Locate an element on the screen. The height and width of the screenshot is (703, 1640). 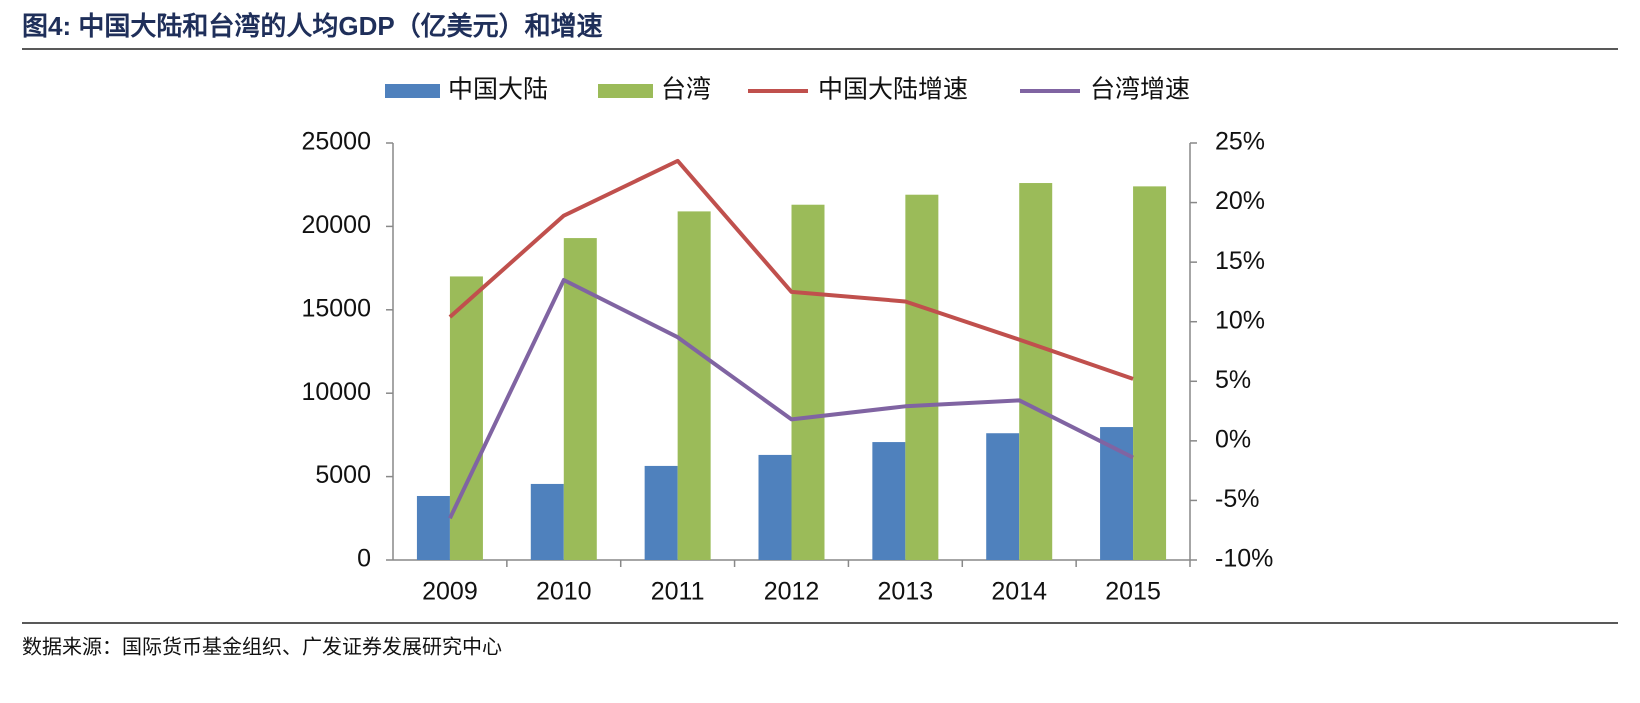
y-tick-label: 15000 is located at coordinates (336, 308).